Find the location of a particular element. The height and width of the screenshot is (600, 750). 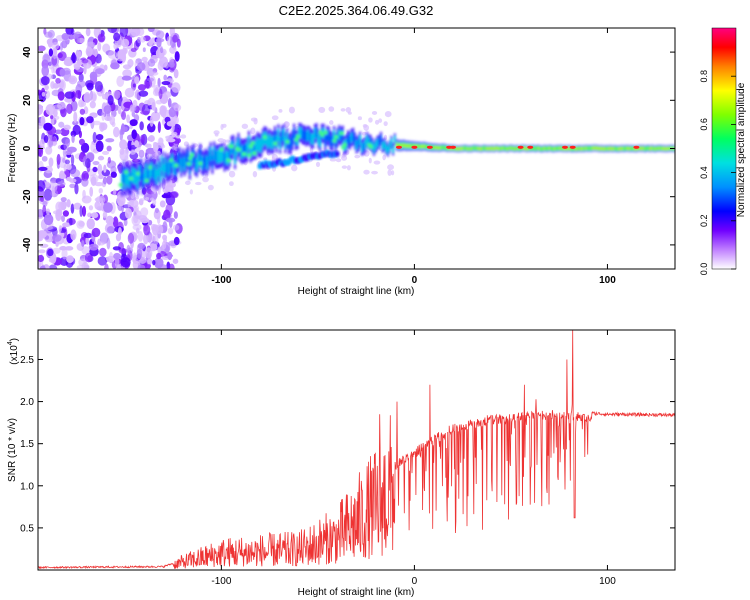

bottom-x-tick-label: 0 is located at coordinates (415, 581).